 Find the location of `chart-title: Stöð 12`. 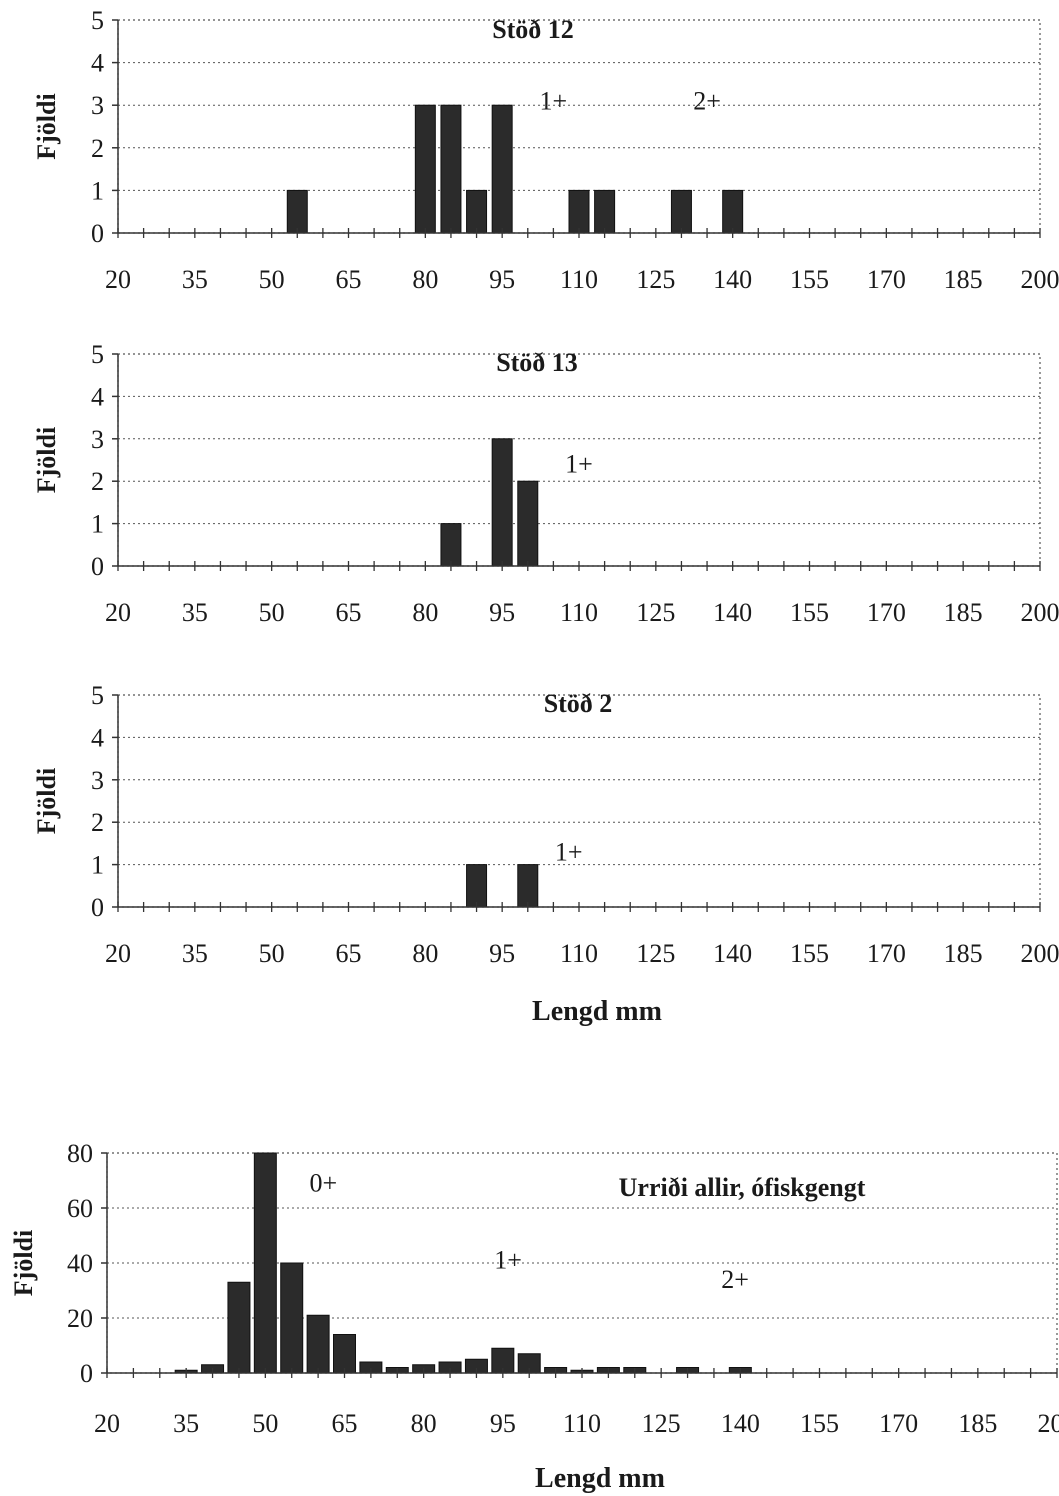

chart-title: Stöð 12 is located at coordinates (533, 29).